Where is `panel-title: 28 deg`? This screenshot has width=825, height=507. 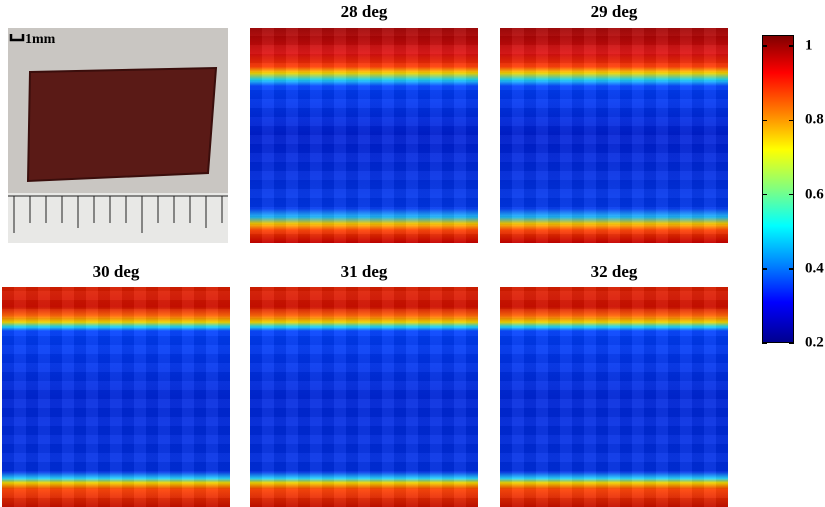
panel-title: 28 deg is located at coordinates (364, 11).